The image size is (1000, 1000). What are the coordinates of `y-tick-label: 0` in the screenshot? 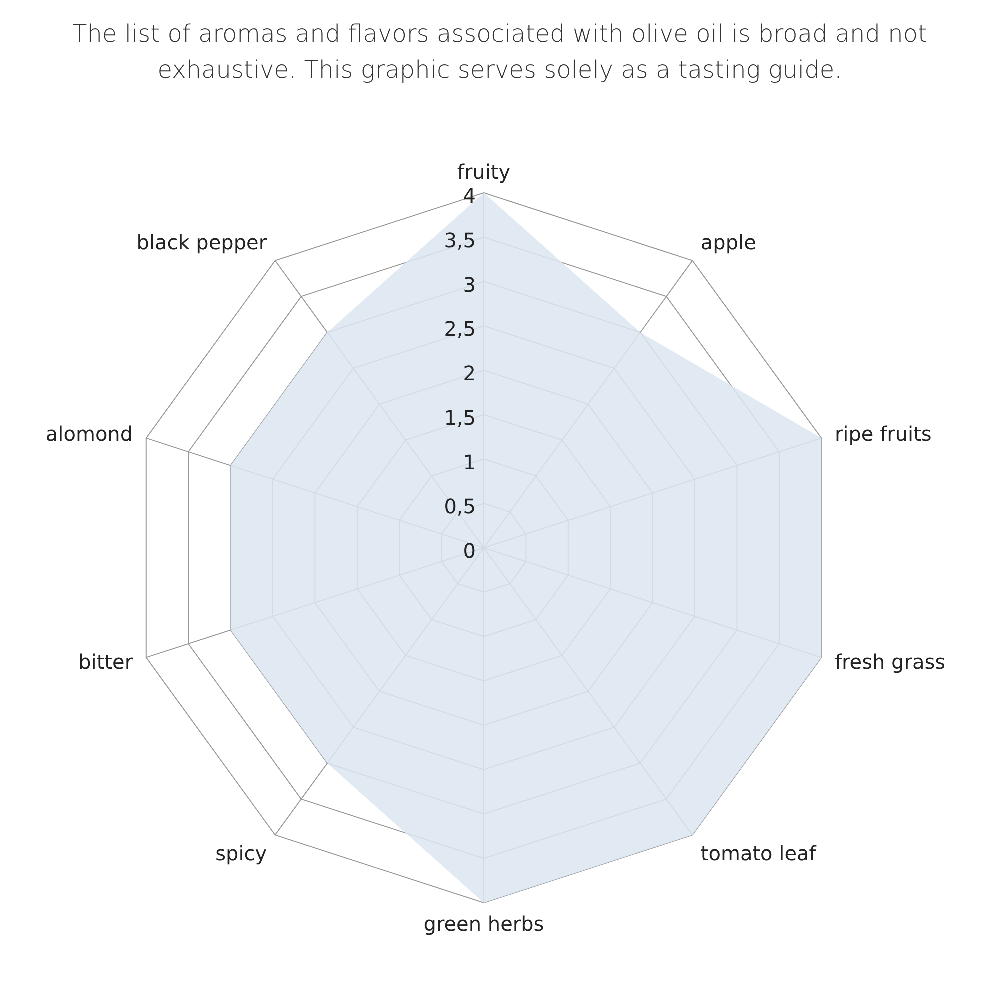 It's located at (469, 551).